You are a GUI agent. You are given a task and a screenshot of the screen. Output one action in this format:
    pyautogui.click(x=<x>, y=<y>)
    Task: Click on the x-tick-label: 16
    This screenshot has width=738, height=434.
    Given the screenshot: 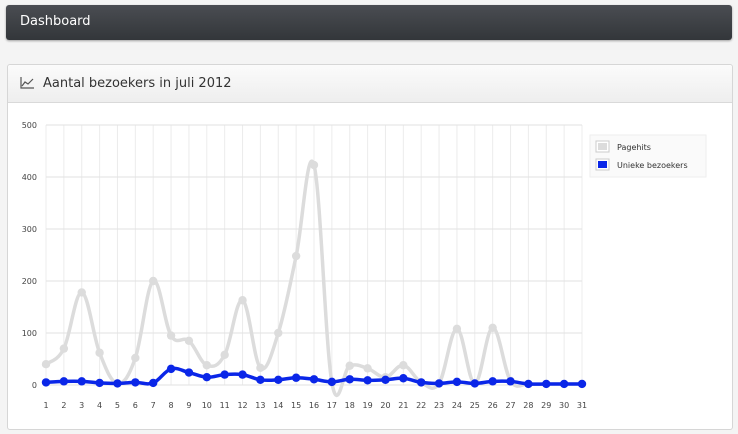 What is the action you would take?
    pyautogui.click(x=314, y=405)
    